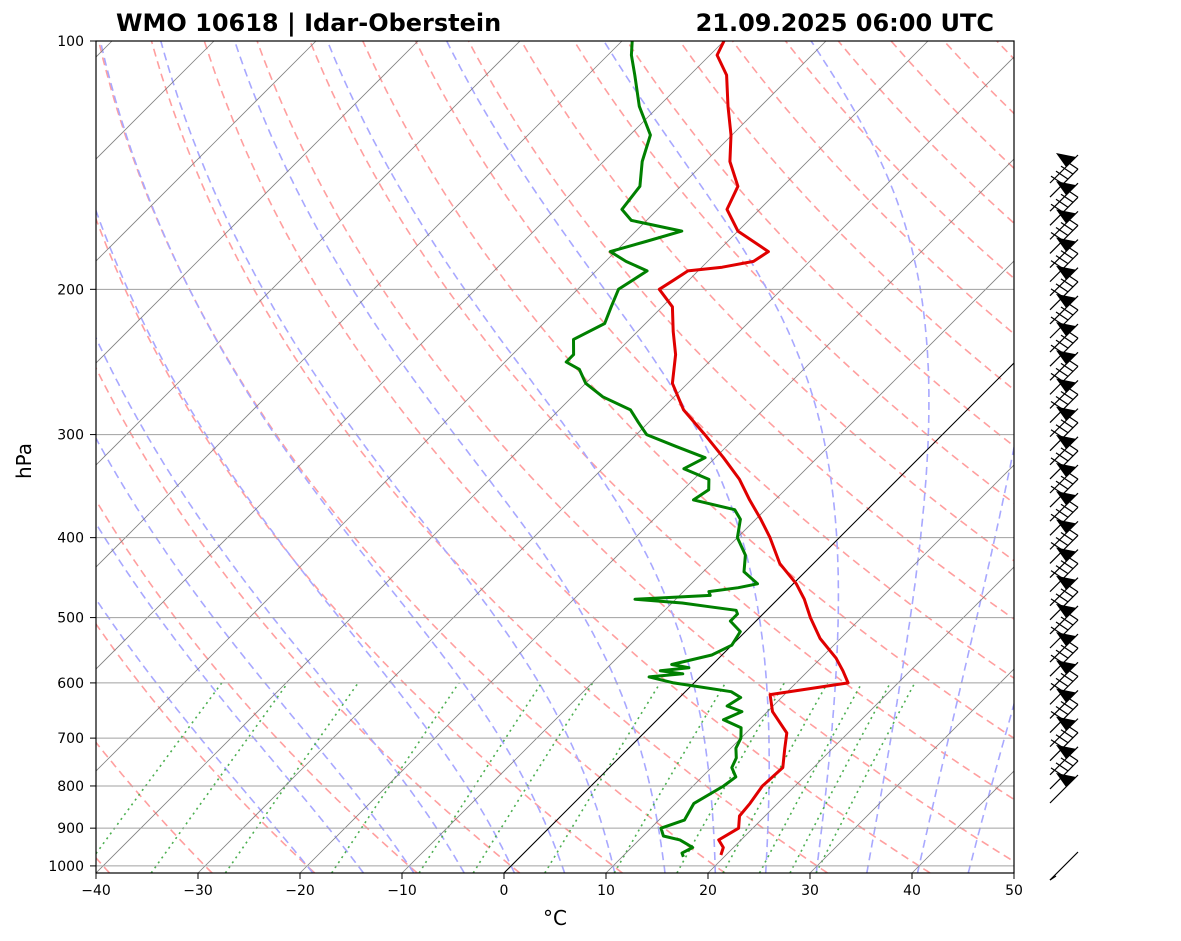 The image size is (1181, 941). I want to click on chart-title-datetime: 21.09.2025 06:00 UTC, so click(845, 23).